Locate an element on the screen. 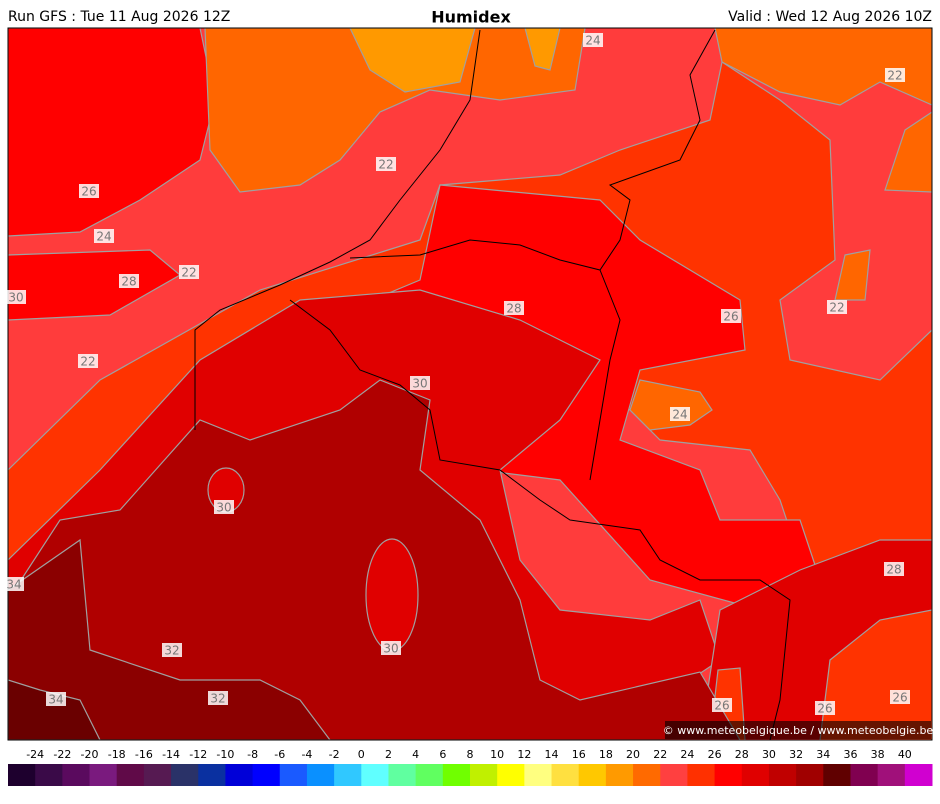  colorbar-tick-label: 4 is located at coordinates (415, 754).